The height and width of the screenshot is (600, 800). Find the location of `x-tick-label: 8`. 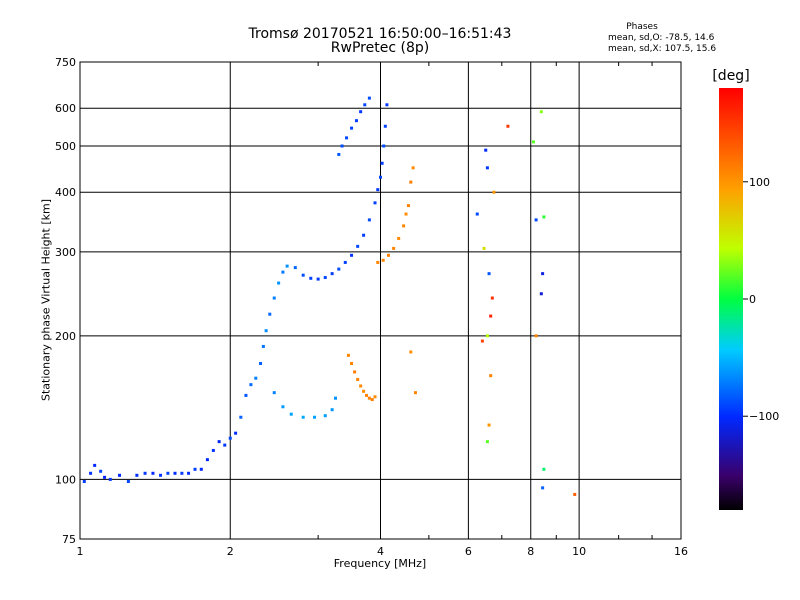

x-tick-label: 8 is located at coordinates (530, 551).